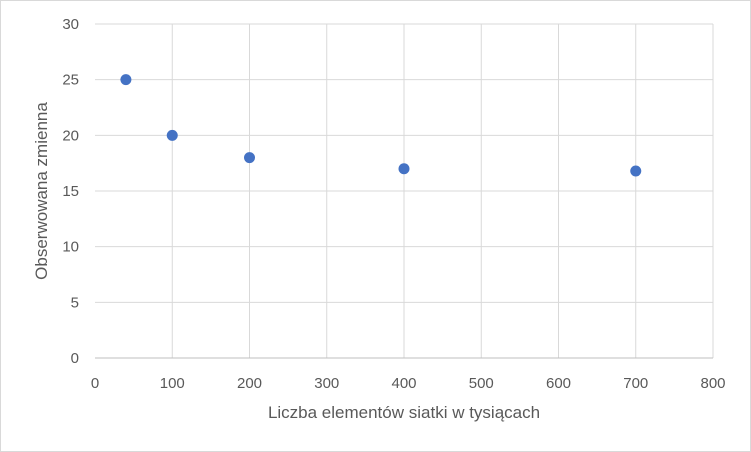 The width and height of the screenshot is (751, 452). I want to click on x-tick-label: 800, so click(712, 383).